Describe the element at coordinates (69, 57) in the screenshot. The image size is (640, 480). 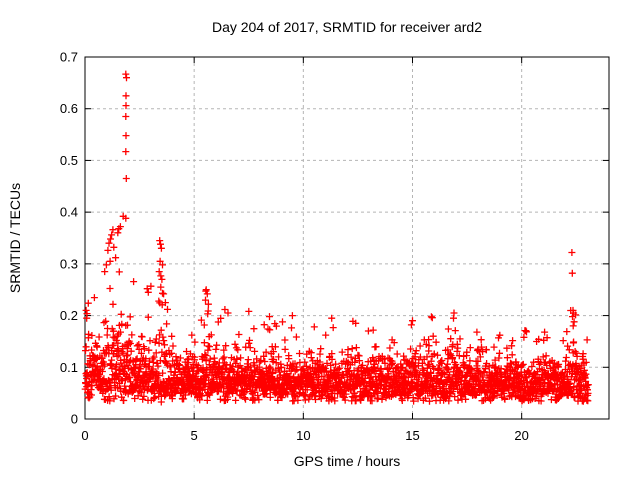
I see `y-tick-label: 0.7` at that location.